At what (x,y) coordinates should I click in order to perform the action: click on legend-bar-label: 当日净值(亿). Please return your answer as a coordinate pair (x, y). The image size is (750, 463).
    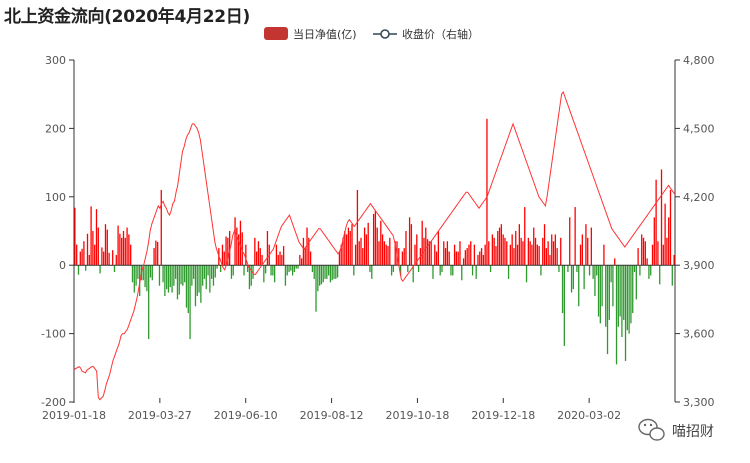
    Looking at the image, I should click on (325, 34).